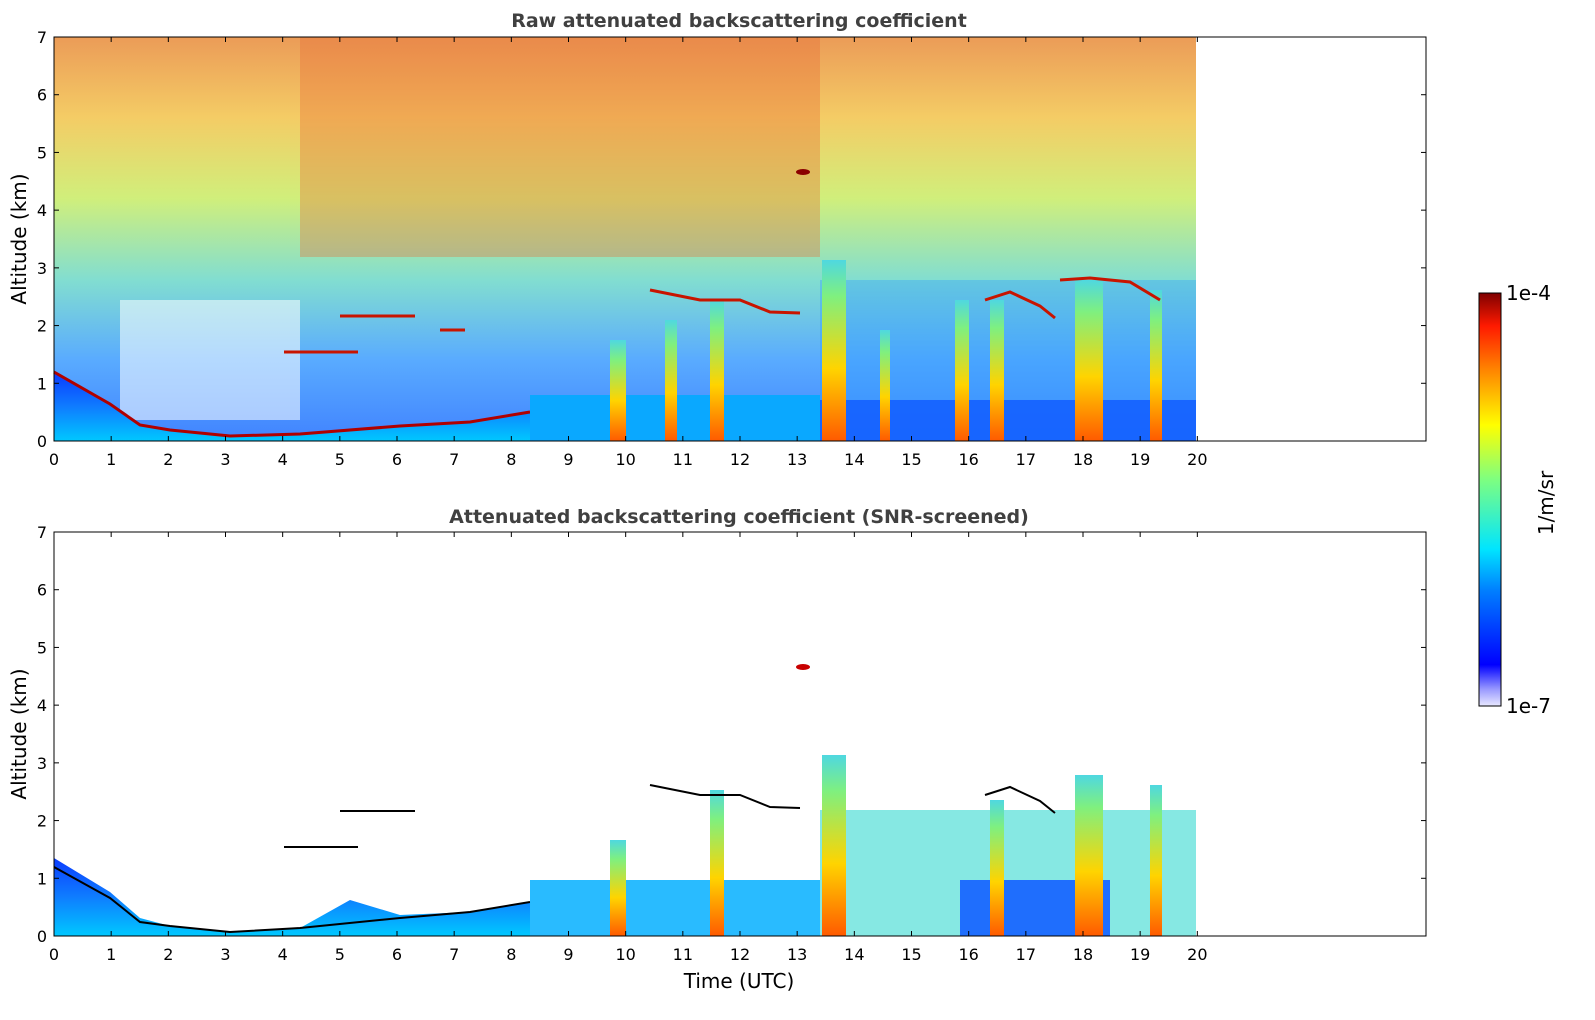 This screenshot has height=1020, width=1595. What do you see at coordinates (42, 821) in the screenshot?
I see `screened-y-tick-label: 2` at bounding box center [42, 821].